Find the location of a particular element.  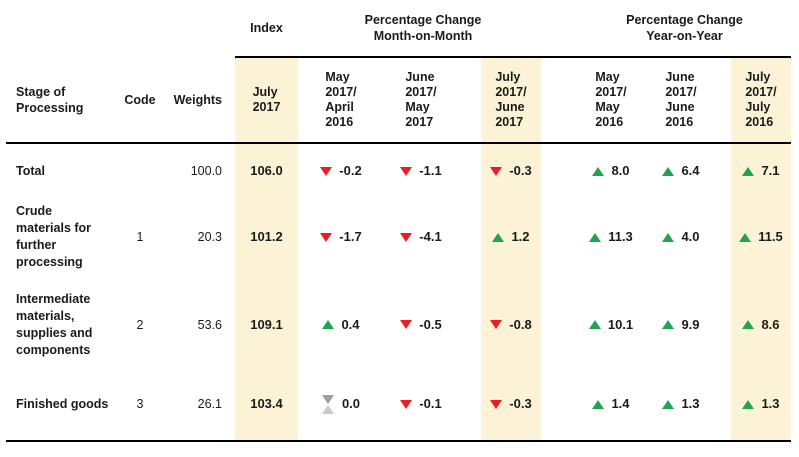

period-label: July 2017/ June 2017 is located at coordinates (511, 99).